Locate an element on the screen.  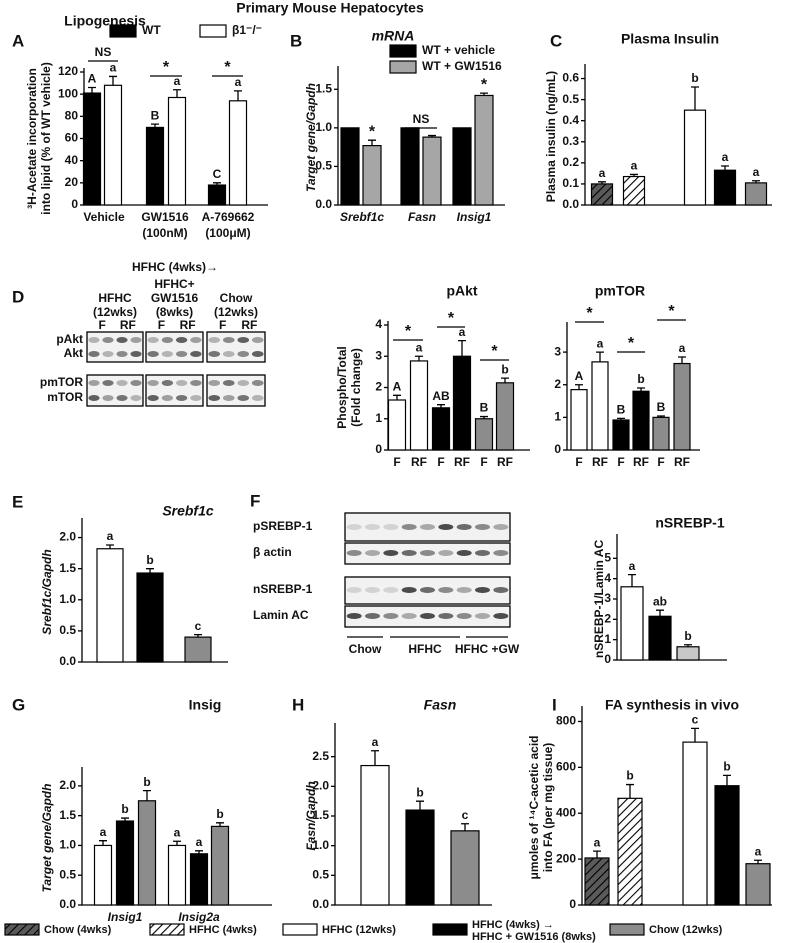
blot-row-label: Lamin AC is located at coordinates (281, 615).